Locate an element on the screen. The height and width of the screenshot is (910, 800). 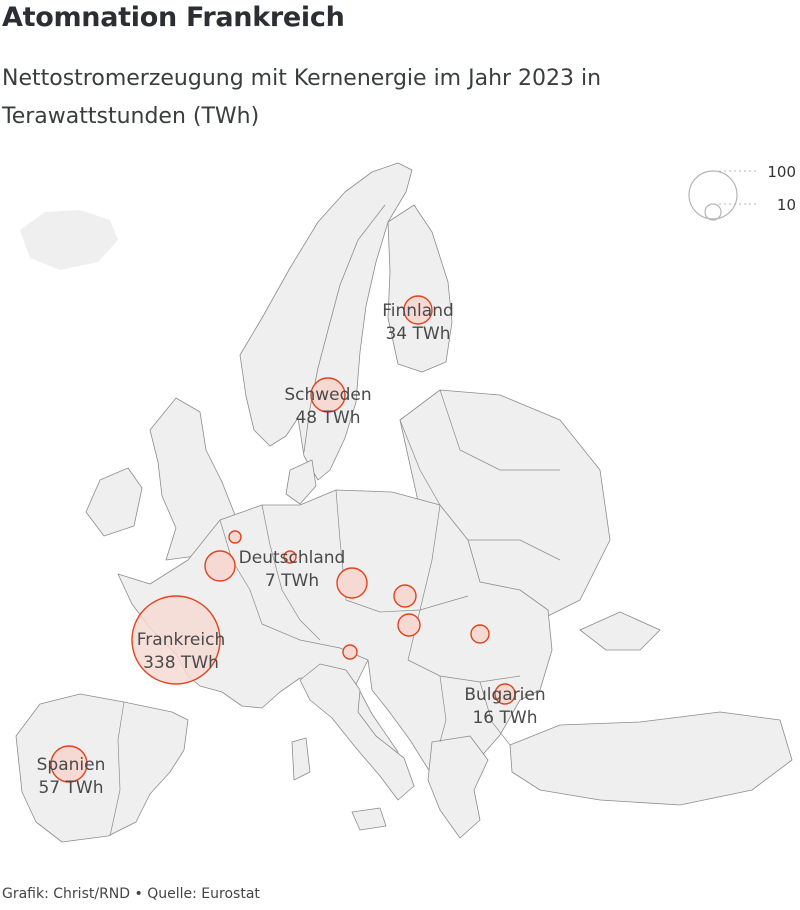
label-spanien: Spanien is located at coordinates (71, 765).